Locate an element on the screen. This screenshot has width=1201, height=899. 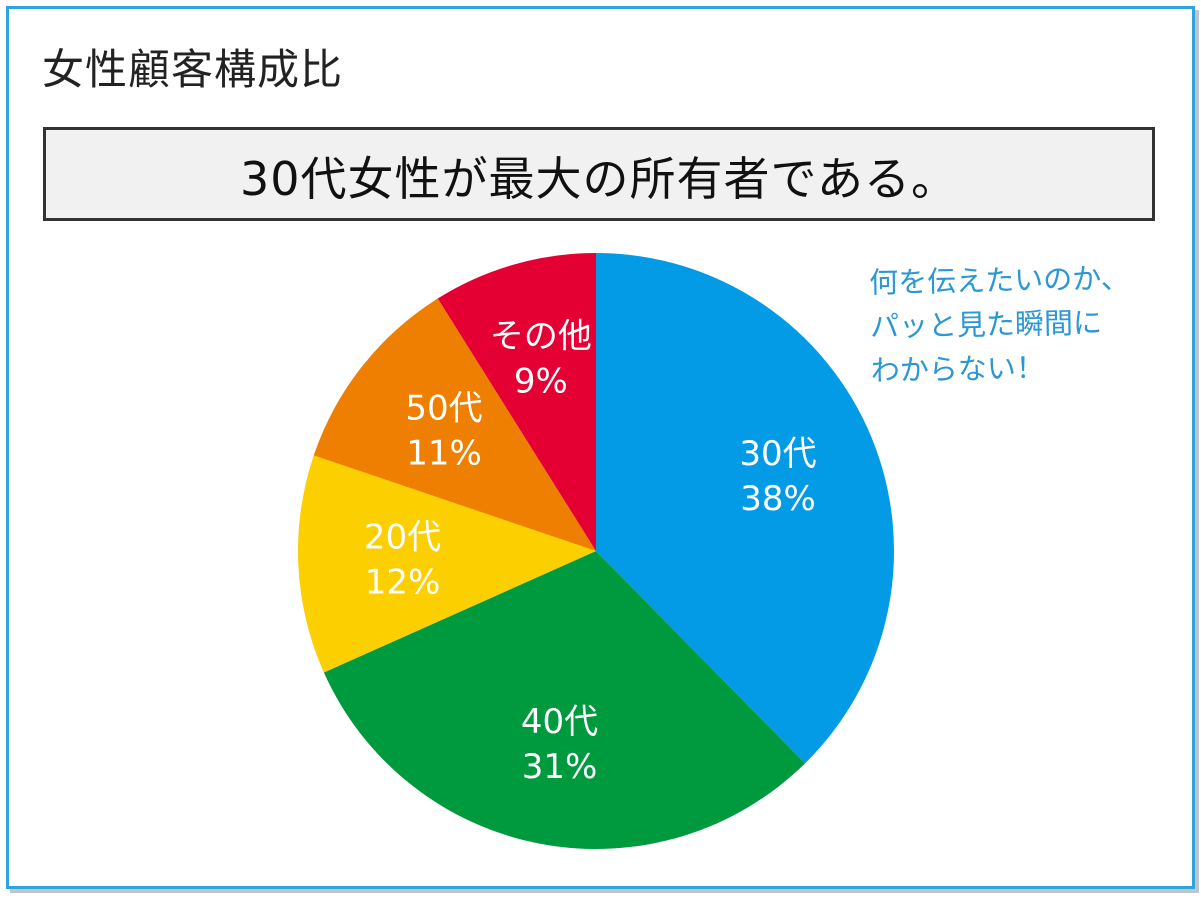
annotation-note: 何を伝えたいのか、 パッと見た瞬間に わからない！ is located at coordinates (1020, 323).